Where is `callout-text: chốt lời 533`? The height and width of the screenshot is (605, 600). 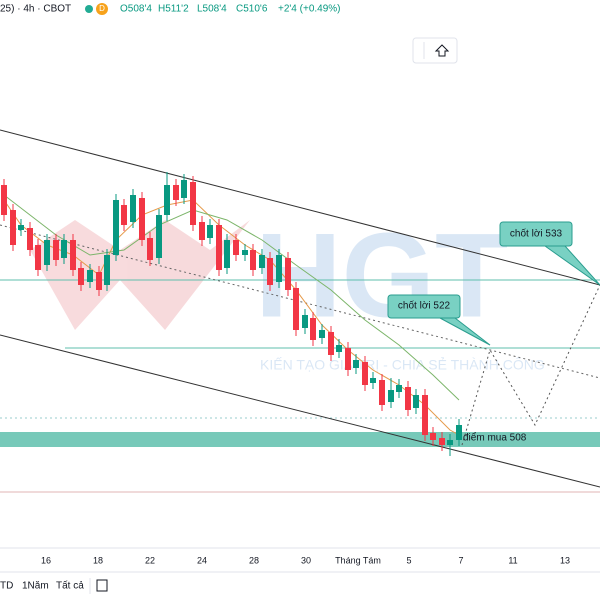
callout-text: chốt lời 533 is located at coordinates (536, 234).